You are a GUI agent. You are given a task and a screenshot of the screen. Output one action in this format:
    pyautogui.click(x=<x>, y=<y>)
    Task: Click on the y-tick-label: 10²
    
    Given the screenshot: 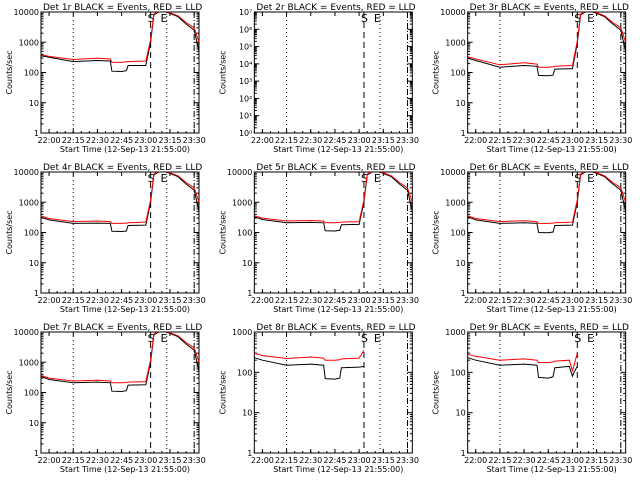 What is the action you would take?
    pyautogui.click(x=245, y=98)
    